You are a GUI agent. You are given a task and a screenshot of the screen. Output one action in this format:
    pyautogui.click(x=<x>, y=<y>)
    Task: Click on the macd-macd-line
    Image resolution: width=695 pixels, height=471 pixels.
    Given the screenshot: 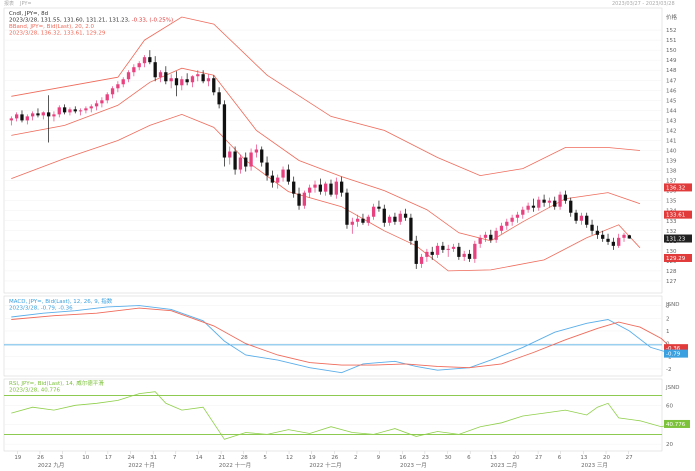 What is the action you would take?
    pyautogui.click(x=342, y=339)
    